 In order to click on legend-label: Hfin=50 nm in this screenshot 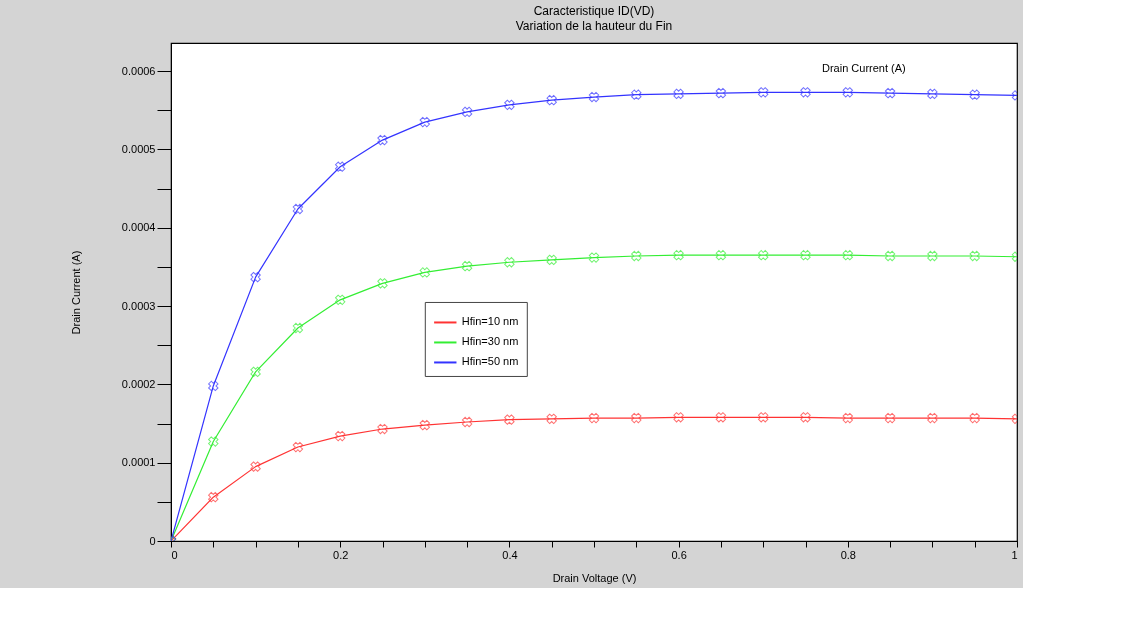, I will do `click(490, 361)`.